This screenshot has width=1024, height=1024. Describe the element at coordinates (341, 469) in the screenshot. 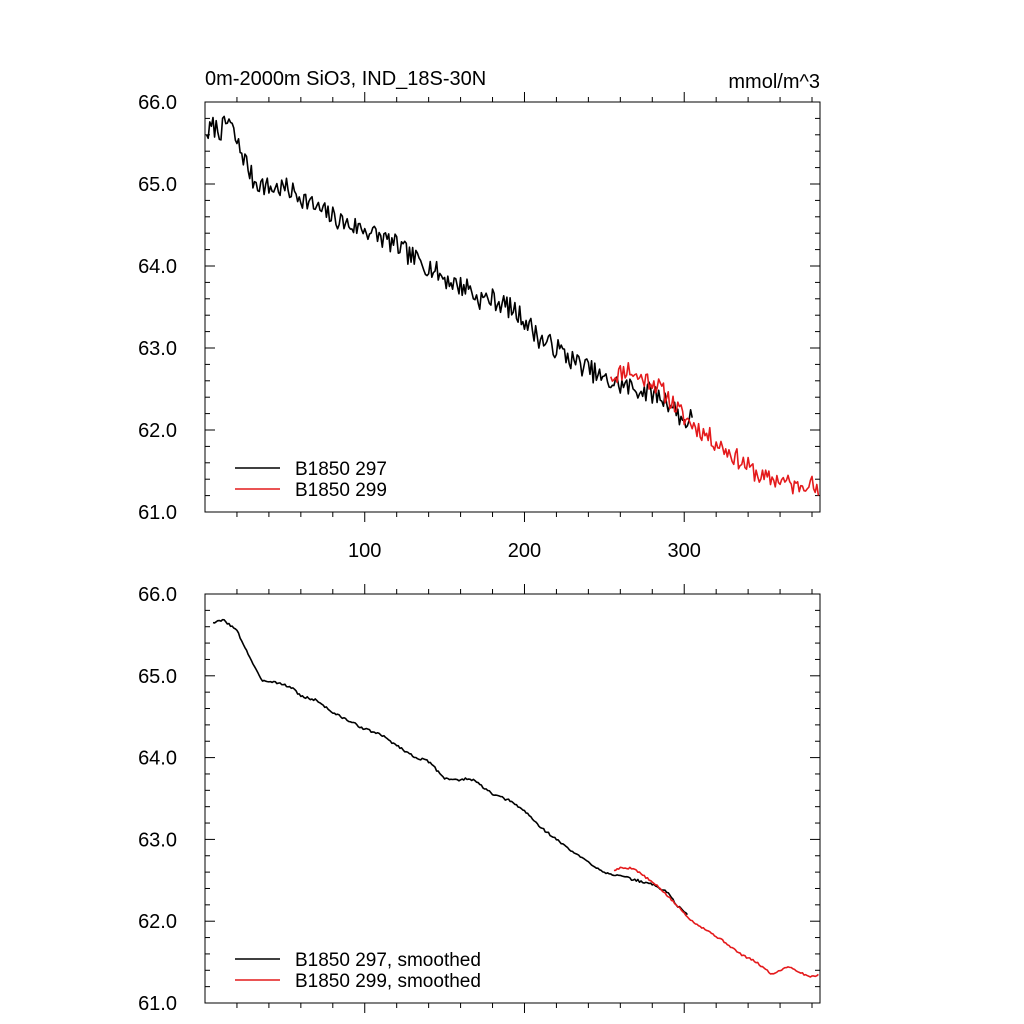

I see `top-legend-label: B1850 297` at that location.